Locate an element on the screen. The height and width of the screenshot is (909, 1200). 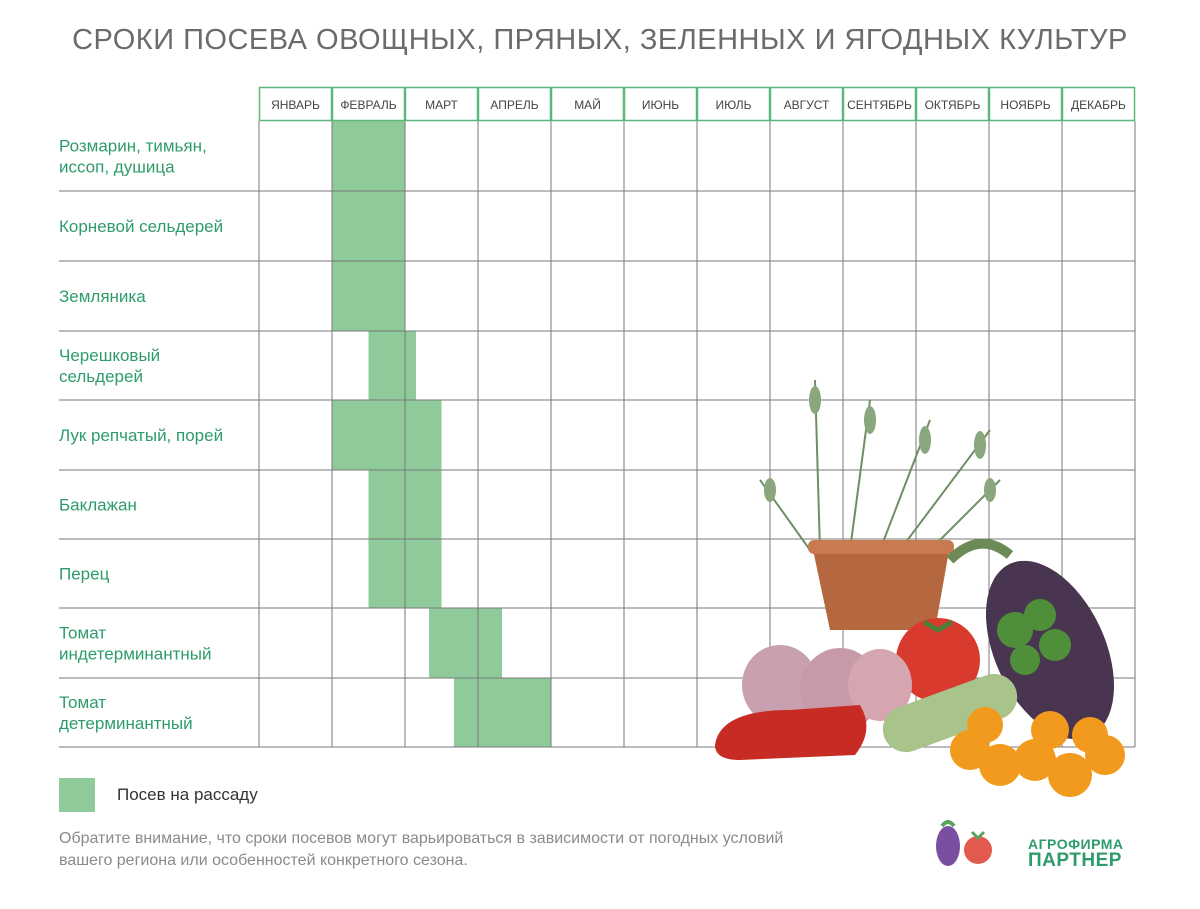
month-label: ИЮНЬ is located at coordinates (660, 105).